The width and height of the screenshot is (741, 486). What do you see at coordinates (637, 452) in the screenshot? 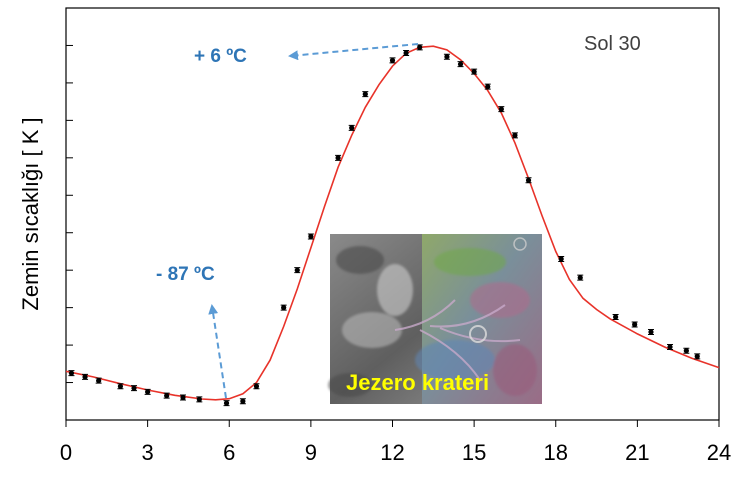
I see `x-tick-label: 21` at bounding box center [637, 452].